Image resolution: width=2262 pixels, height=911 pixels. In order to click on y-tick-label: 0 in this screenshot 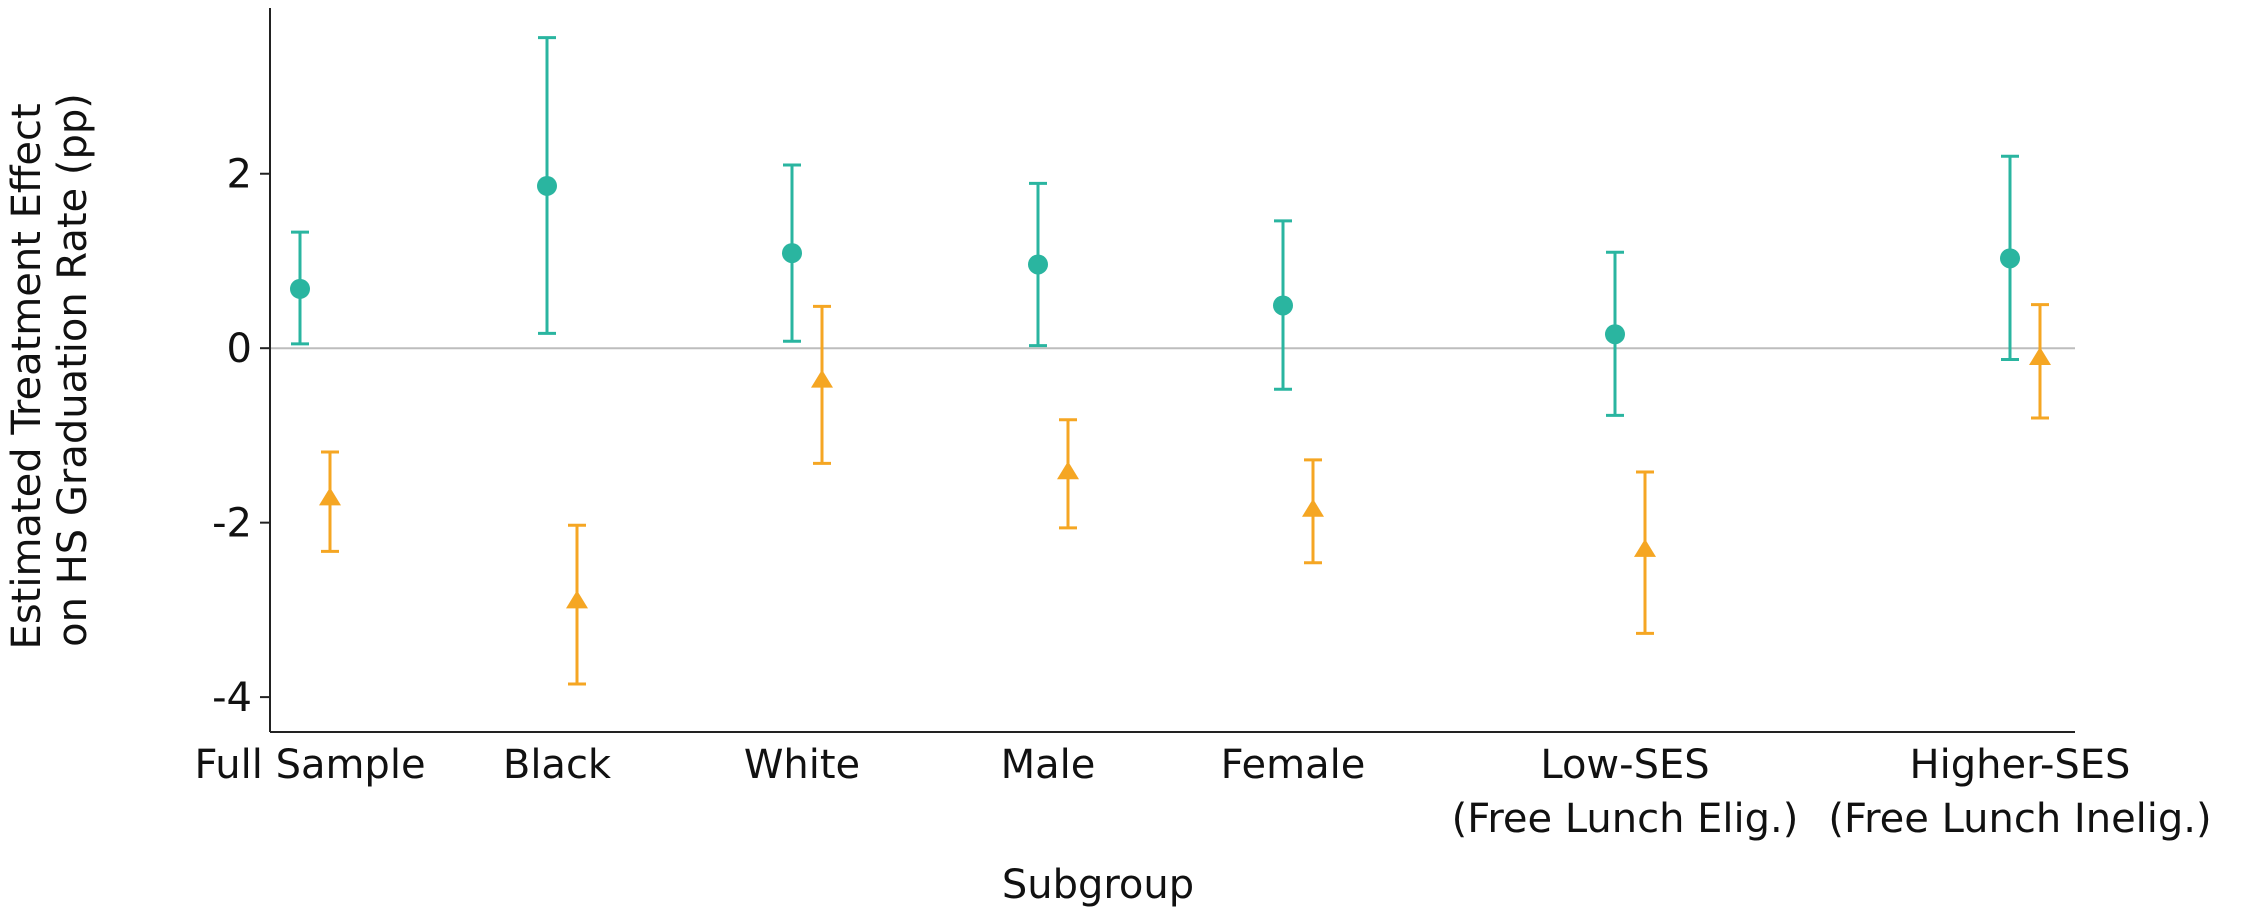, I will do `click(239, 349)`.